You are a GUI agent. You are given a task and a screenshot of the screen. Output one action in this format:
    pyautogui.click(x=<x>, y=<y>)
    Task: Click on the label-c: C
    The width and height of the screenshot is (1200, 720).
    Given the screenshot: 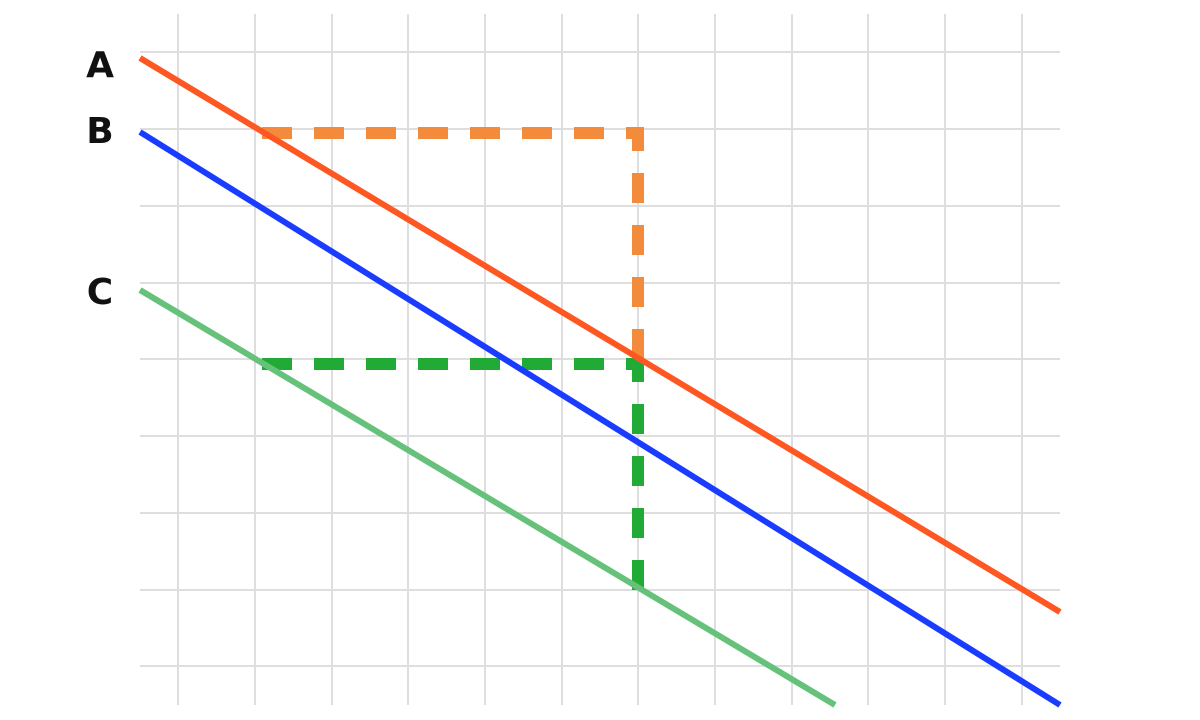 What is the action you would take?
    pyautogui.click(x=100, y=292)
    